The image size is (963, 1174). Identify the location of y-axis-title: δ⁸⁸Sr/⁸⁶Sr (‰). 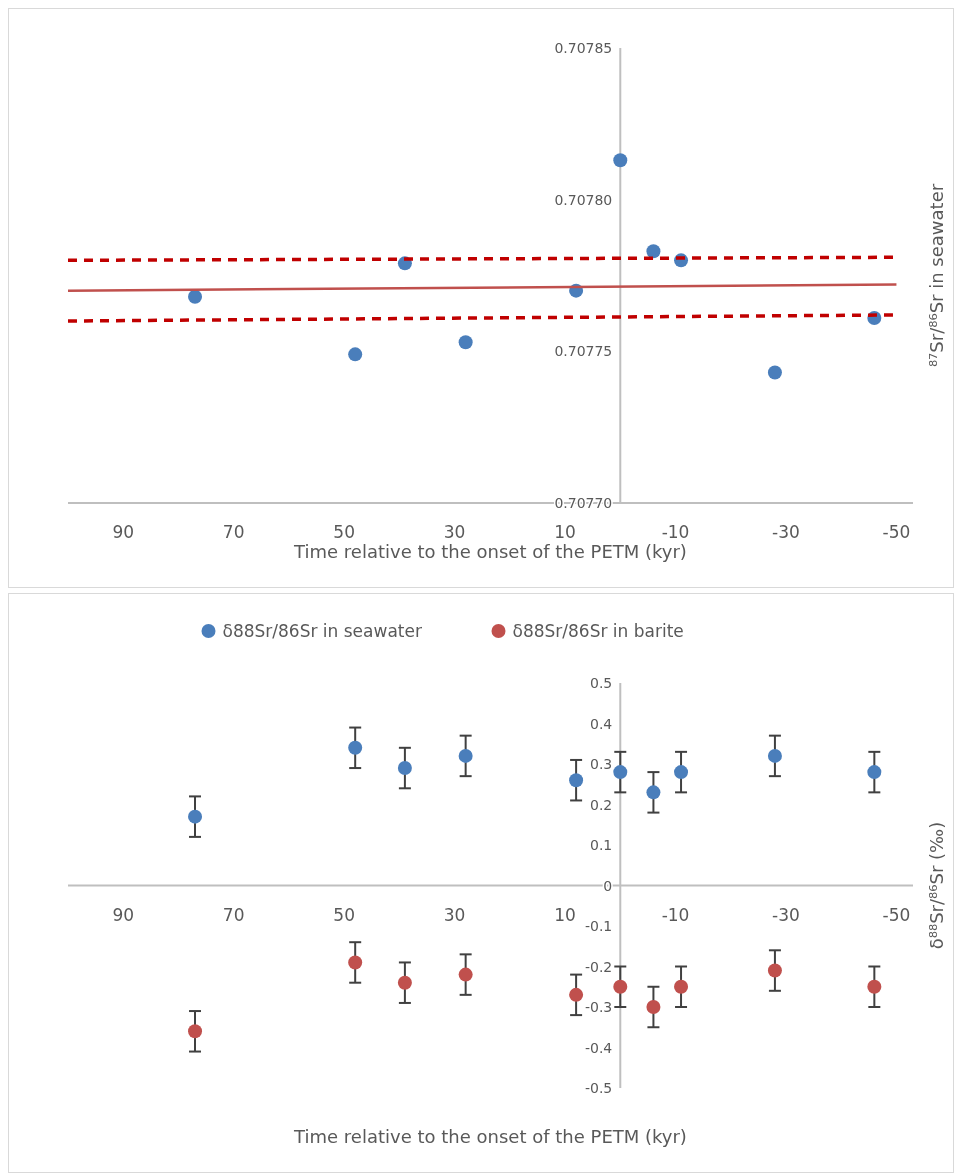
(936, 885).